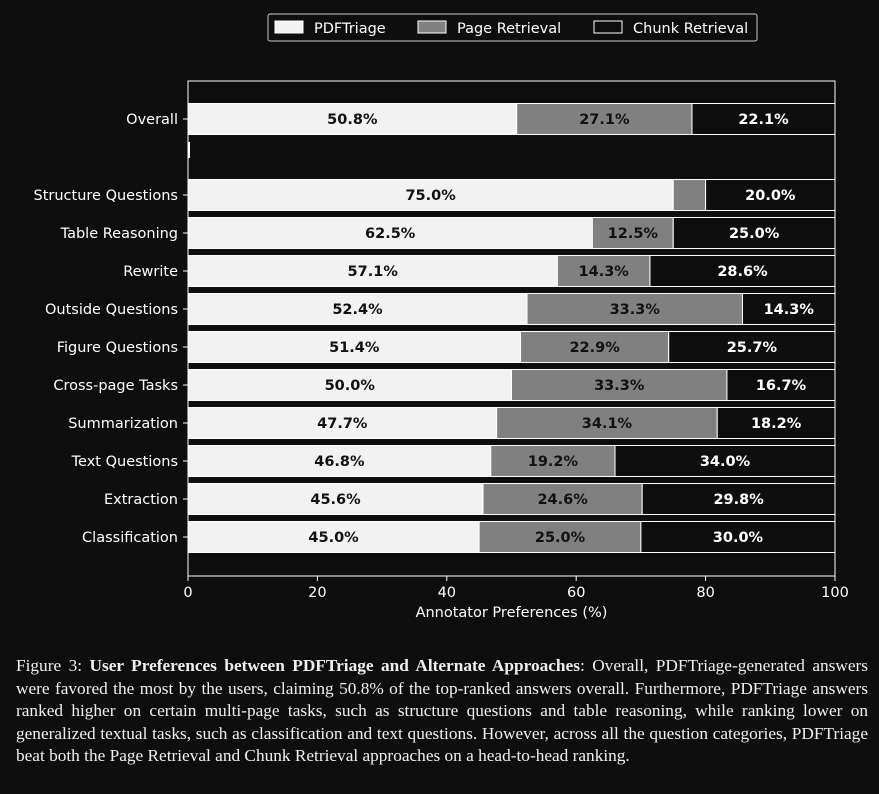 The height and width of the screenshot is (794, 879). I want to click on bar-chunk-retrieval-table-reasoning, so click(754, 233).